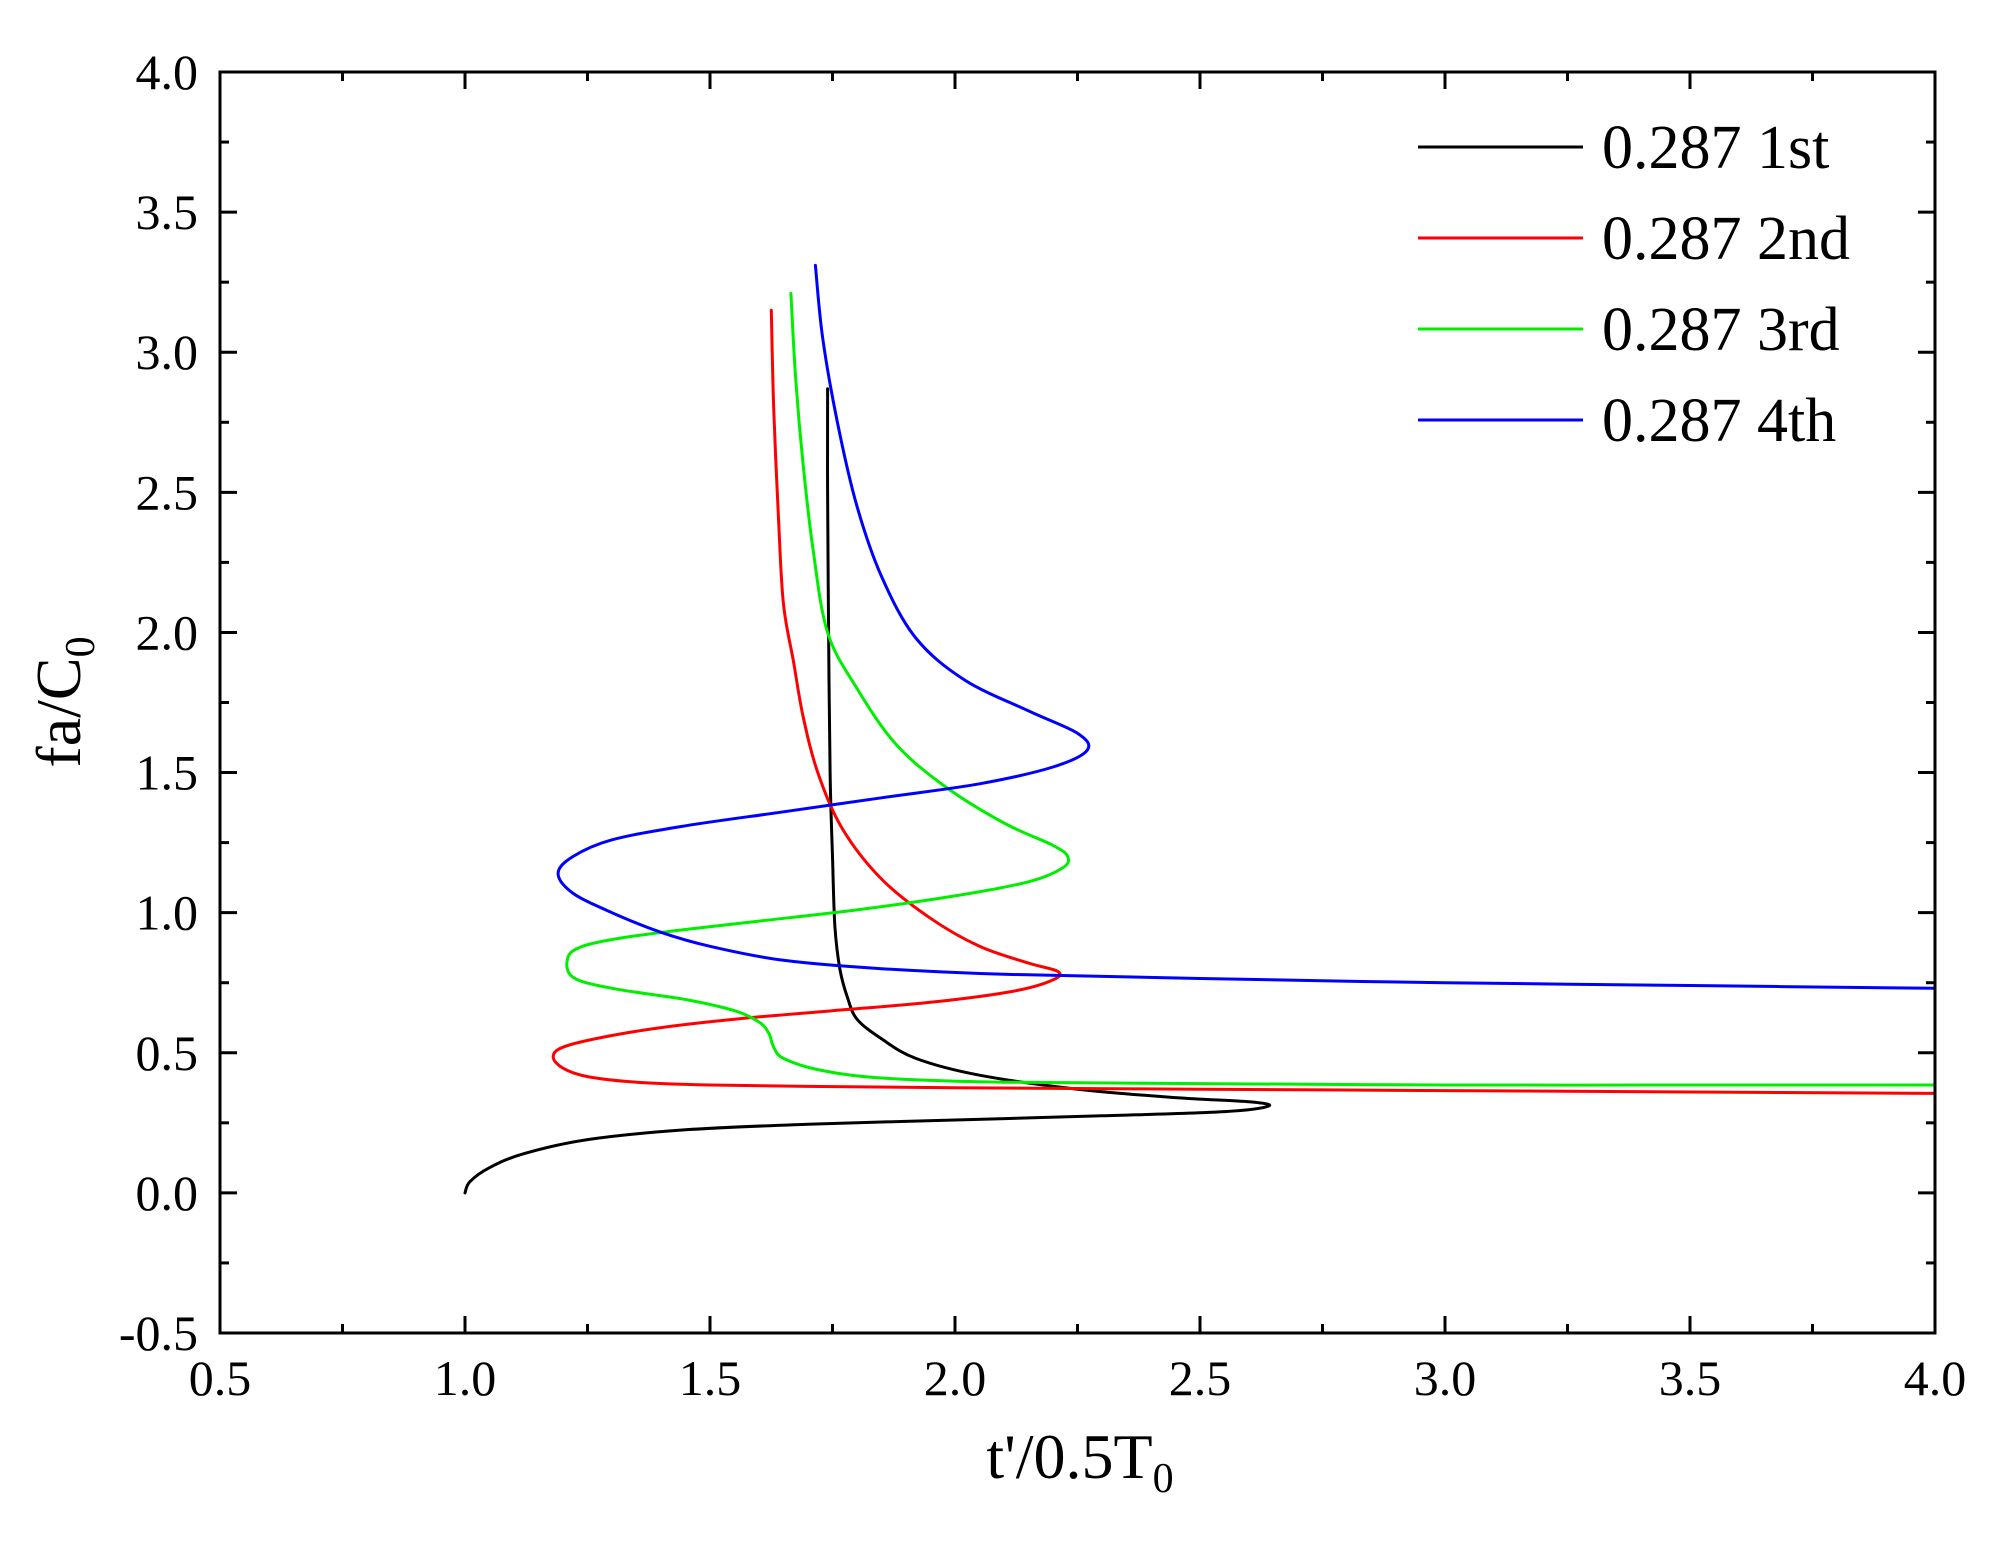 Image resolution: width=2000 pixels, height=1551 pixels. Describe the element at coordinates (955, 1378) in the screenshot. I see `x-tick-label: 2.0` at that location.